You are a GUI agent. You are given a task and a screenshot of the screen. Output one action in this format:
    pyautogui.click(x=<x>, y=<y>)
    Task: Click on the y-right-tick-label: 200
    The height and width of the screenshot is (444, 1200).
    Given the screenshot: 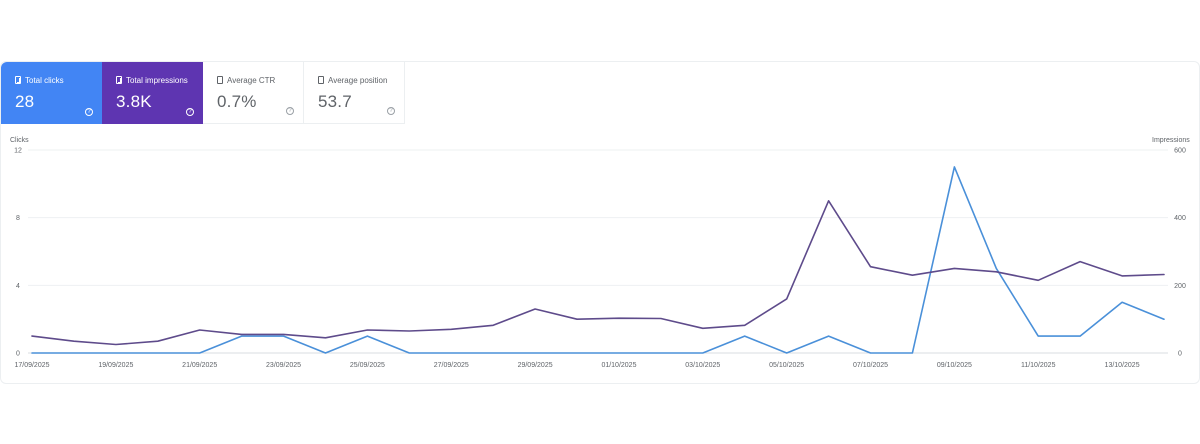 What is the action you would take?
    pyautogui.click(x=1180, y=286)
    